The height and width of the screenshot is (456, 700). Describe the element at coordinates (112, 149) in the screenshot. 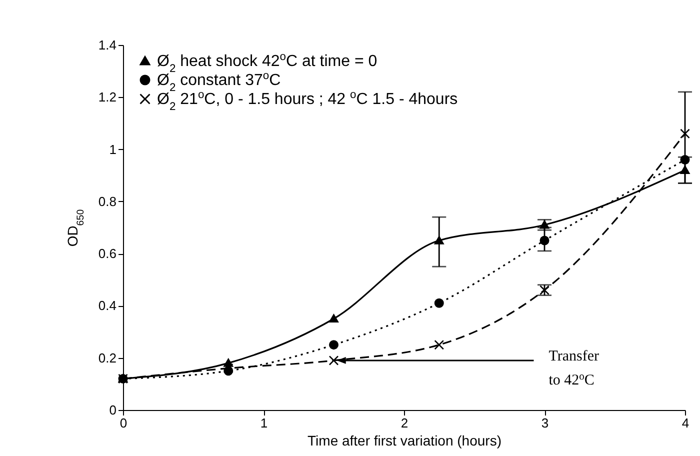

I see `y-tick-label: 1` at that location.